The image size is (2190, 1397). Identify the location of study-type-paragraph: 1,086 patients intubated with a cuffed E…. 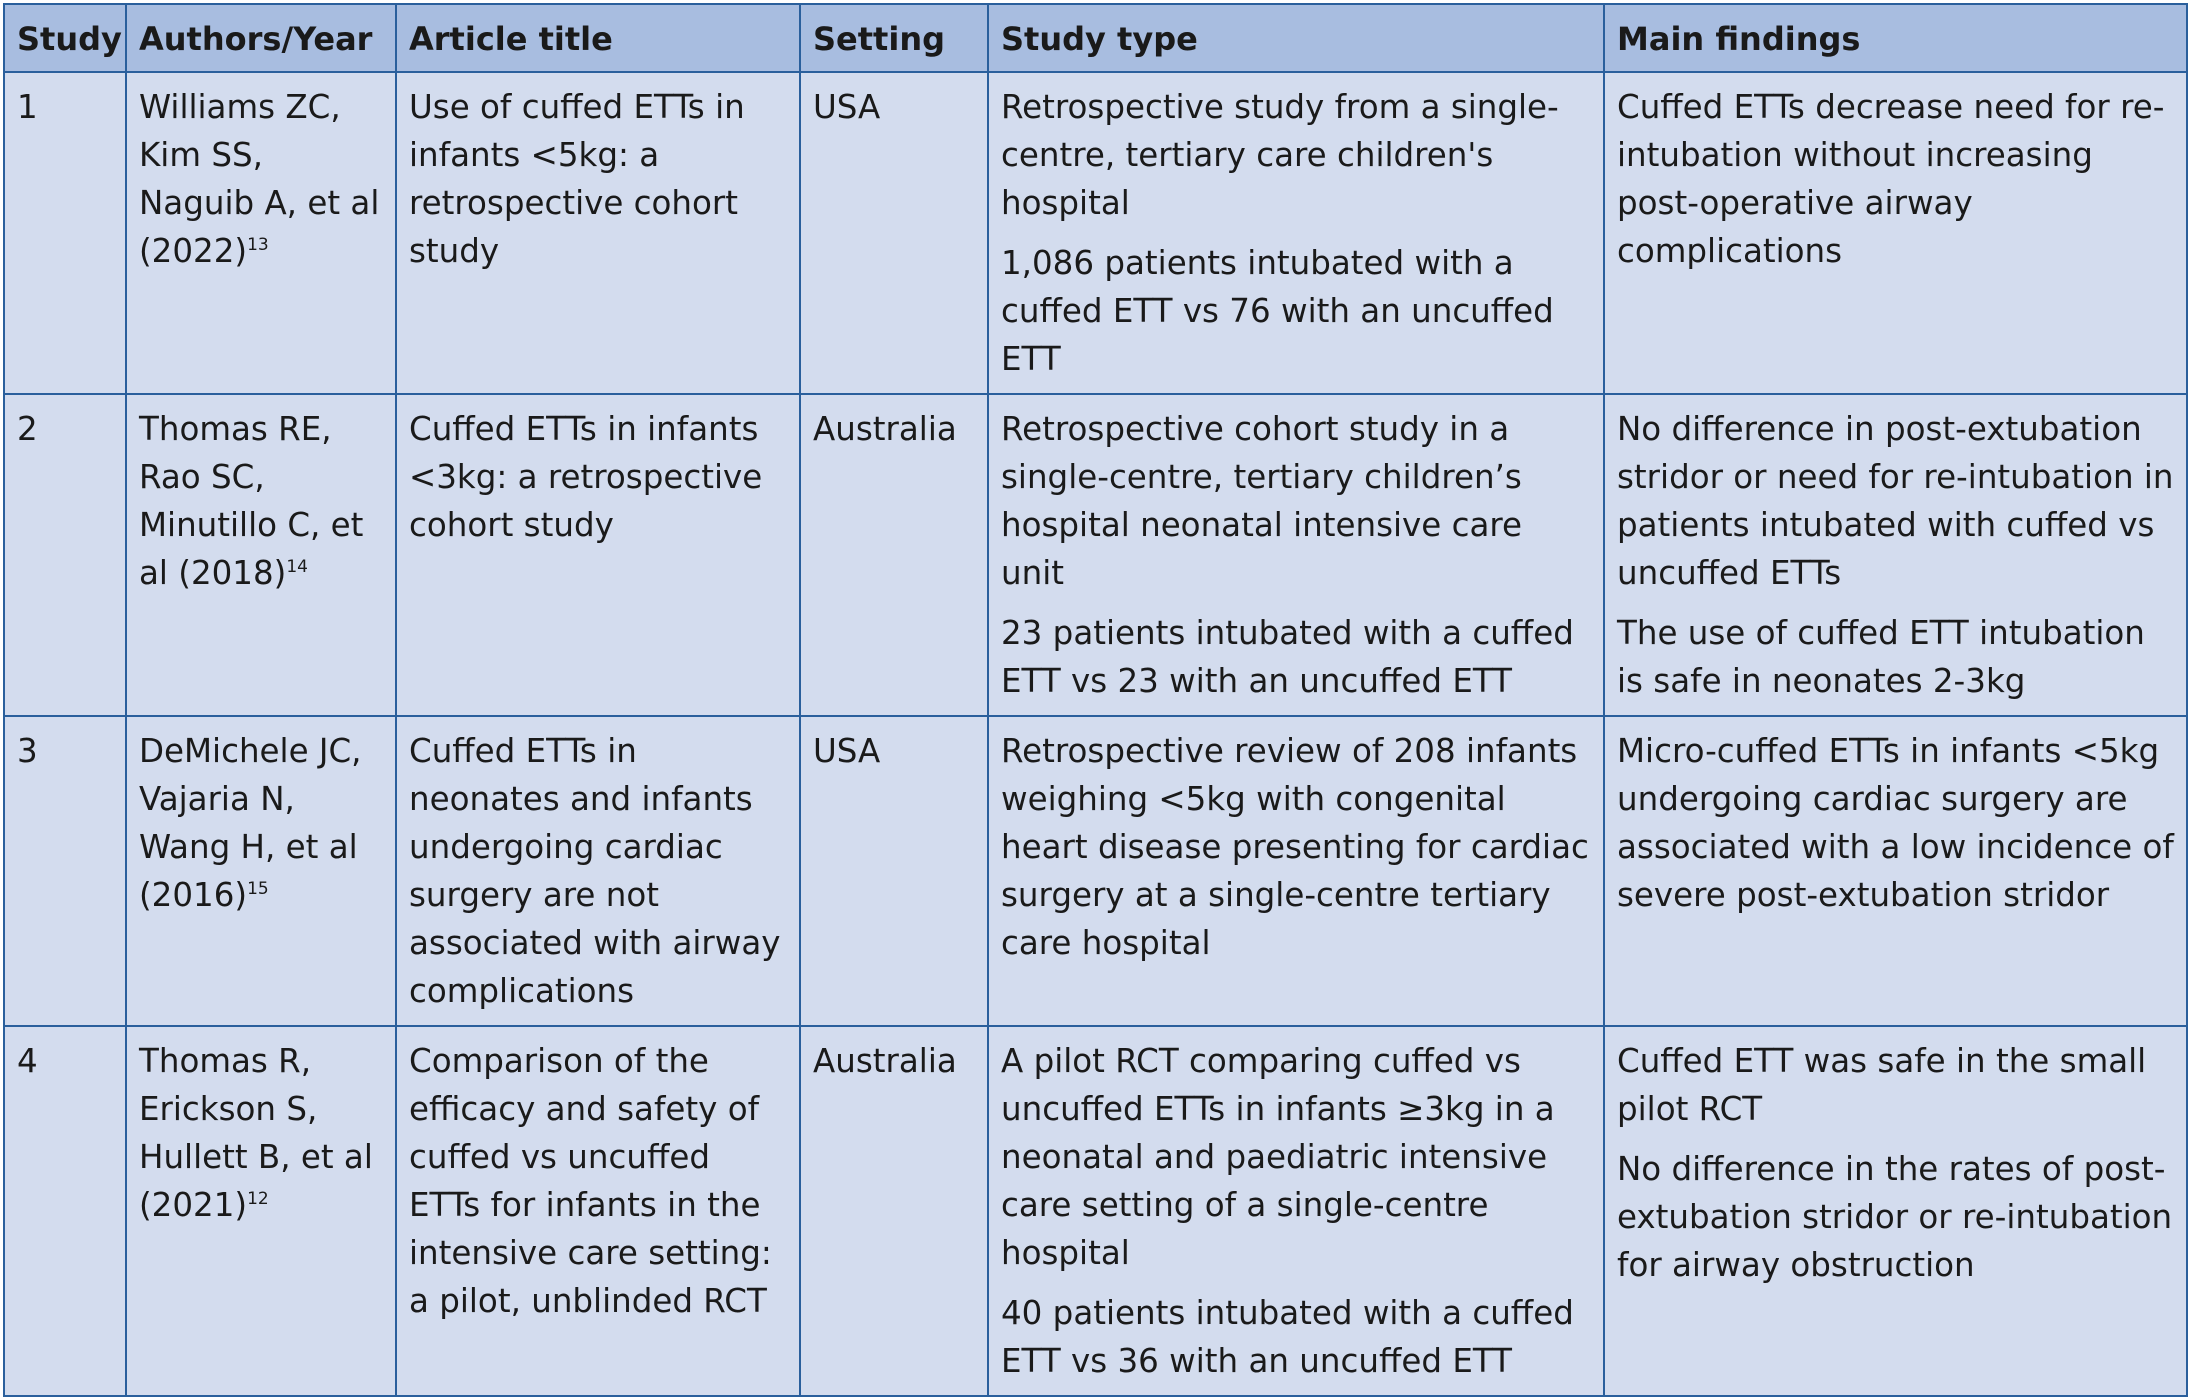
(1277, 311).